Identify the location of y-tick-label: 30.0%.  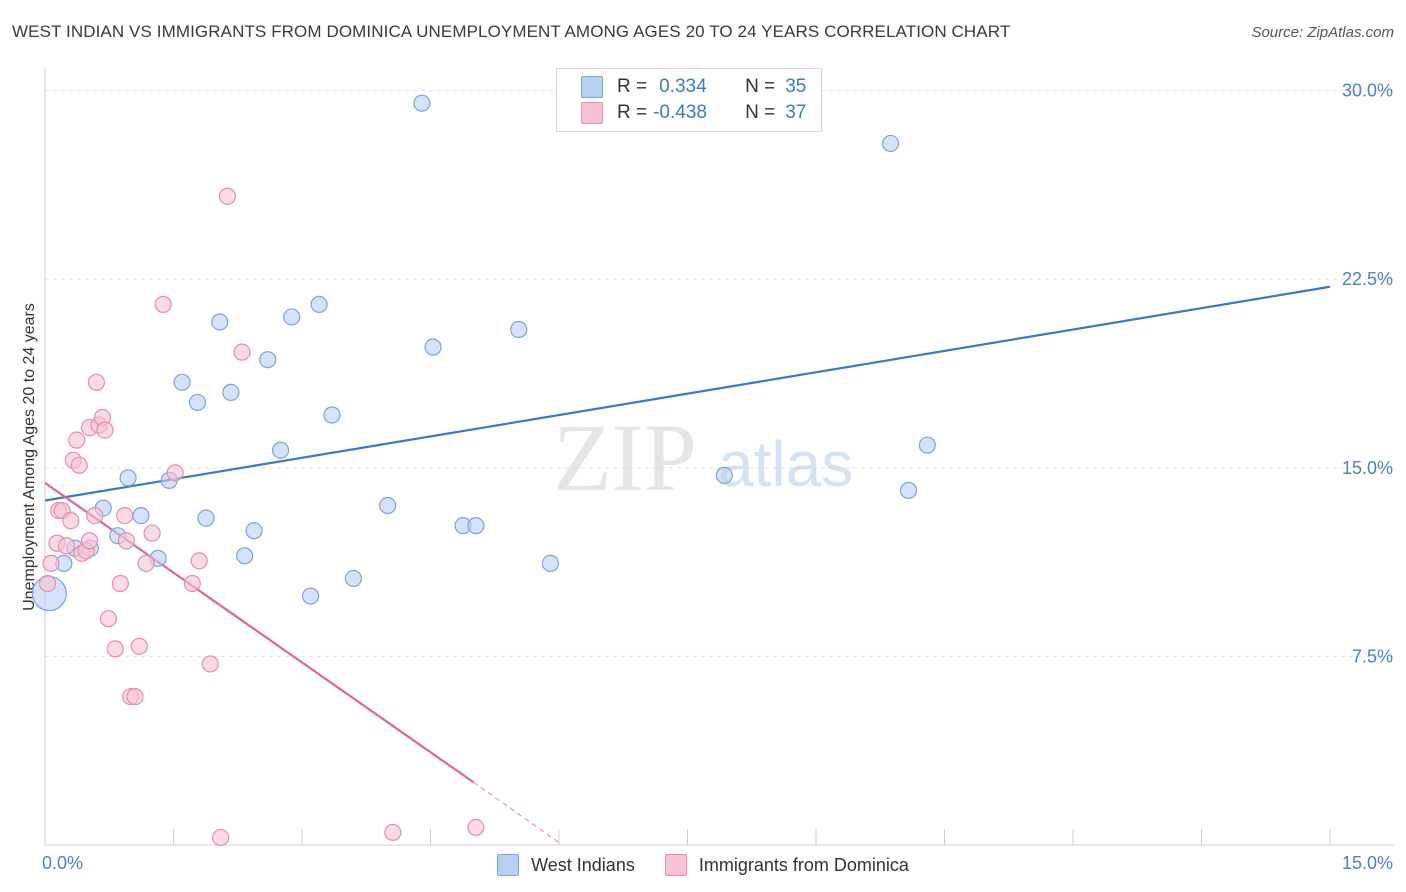
(1367, 91).